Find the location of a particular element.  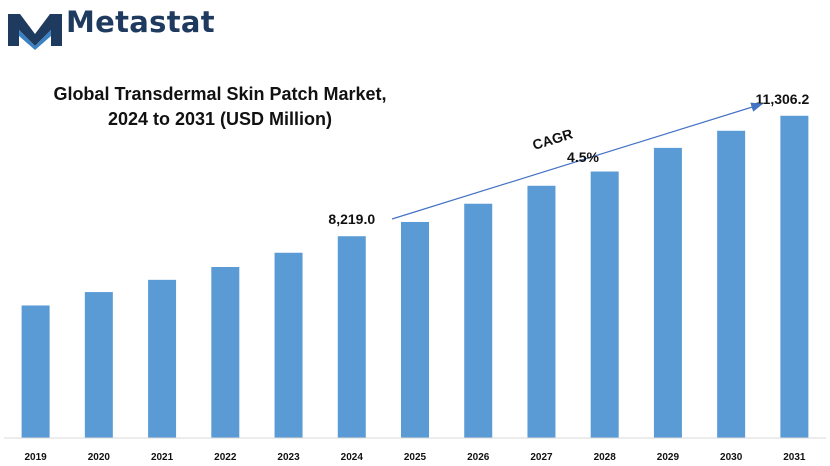

bar-2030 is located at coordinates (731, 284).